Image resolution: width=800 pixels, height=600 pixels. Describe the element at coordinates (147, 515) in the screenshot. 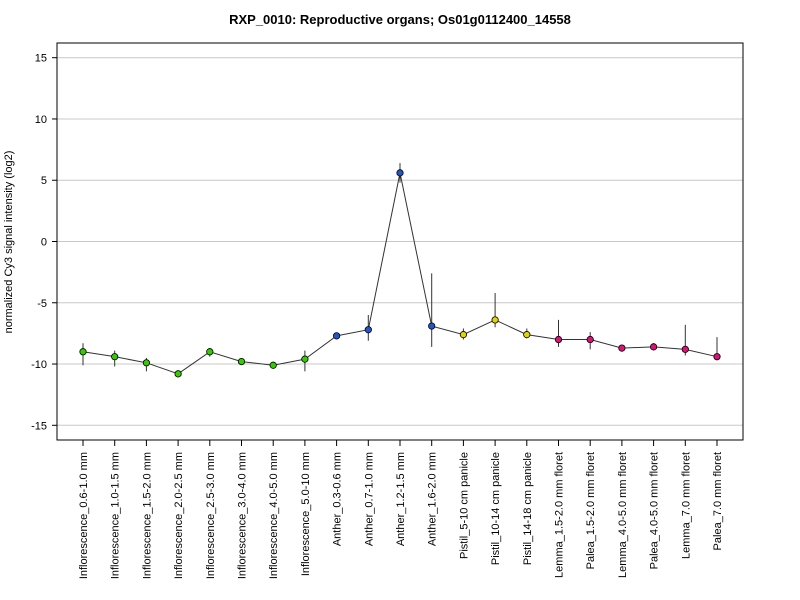

I see `x-tick-label: Inflorescence_1.5-2.0 mm` at that location.